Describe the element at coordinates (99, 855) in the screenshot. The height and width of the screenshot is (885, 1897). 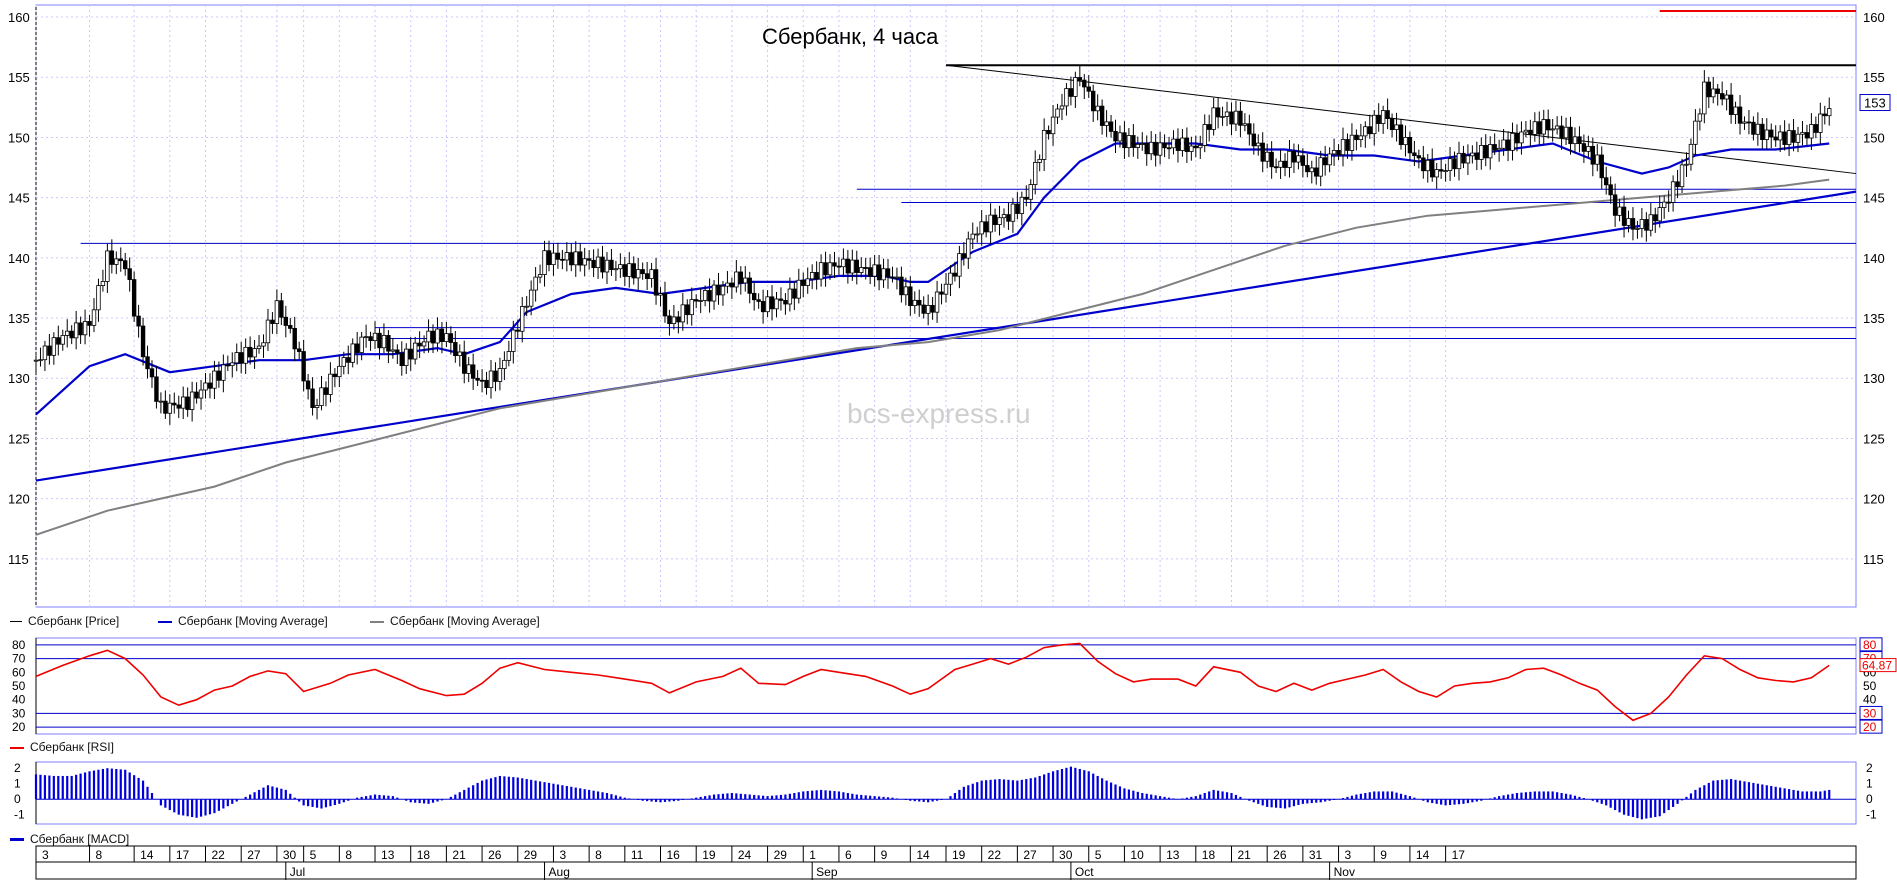
I see `x-day-label: 8` at that location.